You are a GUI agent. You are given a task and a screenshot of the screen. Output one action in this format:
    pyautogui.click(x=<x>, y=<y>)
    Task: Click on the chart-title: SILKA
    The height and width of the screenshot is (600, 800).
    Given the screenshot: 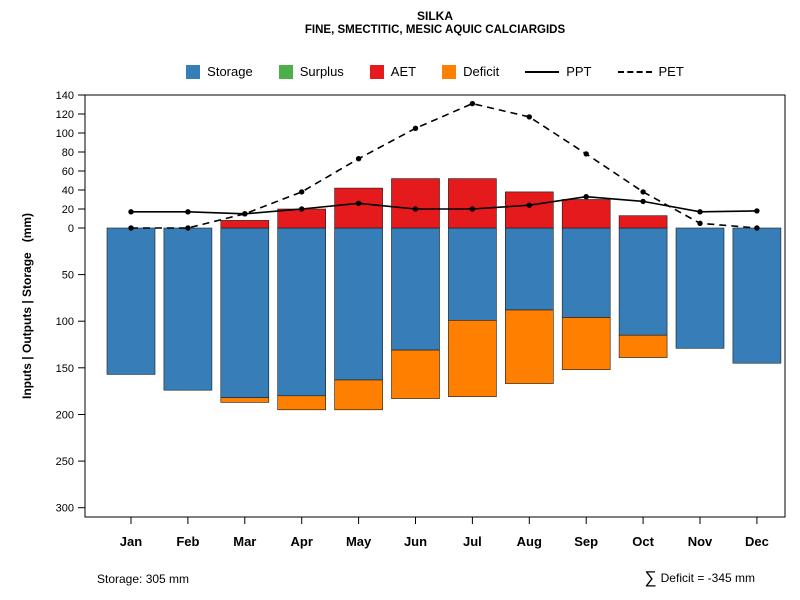 What is the action you would take?
    pyautogui.click(x=435, y=16)
    